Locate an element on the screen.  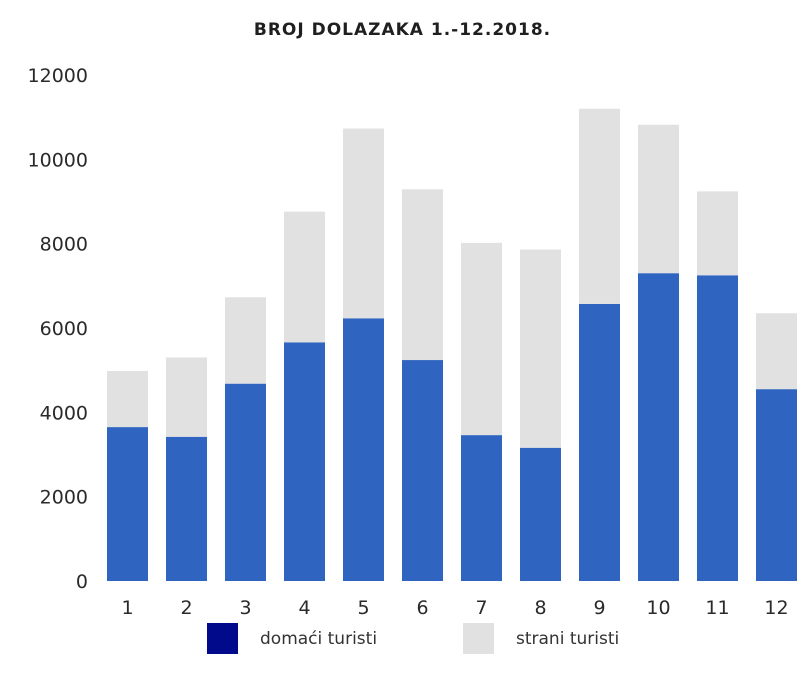
legend-item-strani: strani turisti is located at coordinates (541, 638).